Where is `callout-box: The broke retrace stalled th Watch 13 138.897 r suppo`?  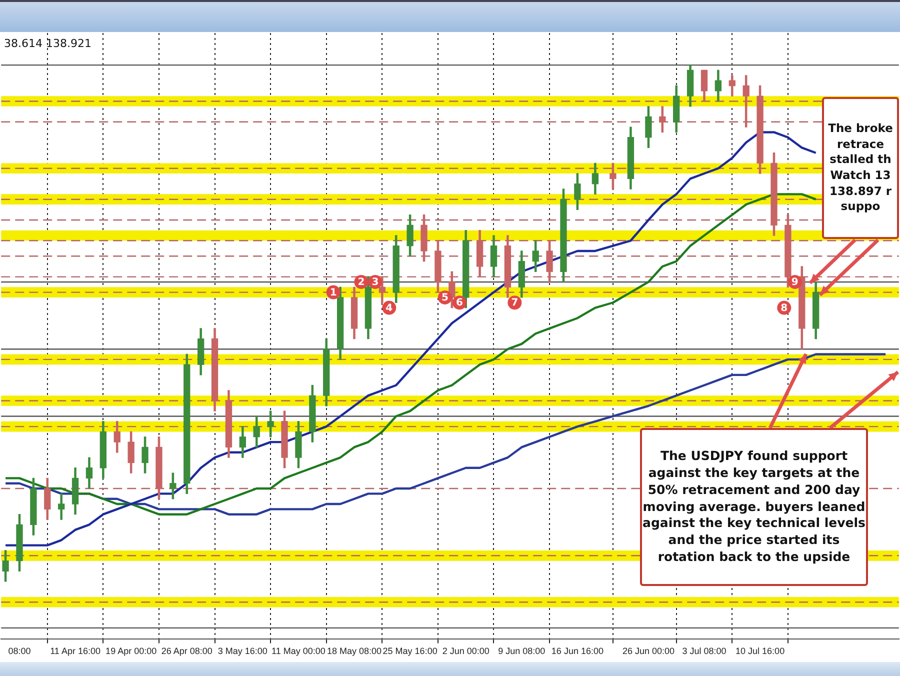
callout-box: The broke retrace stalled th Watch 13 138.897 r suppo is located at coordinates (860, 168).